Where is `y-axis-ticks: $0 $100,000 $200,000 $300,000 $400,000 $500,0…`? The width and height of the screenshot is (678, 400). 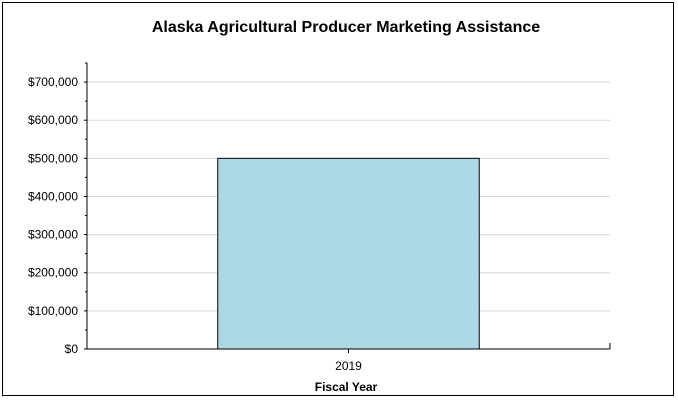 y-axis-ticks: $0 $100,000 $200,000 $300,000 $400,000 $500,0… is located at coordinates (57, 209).